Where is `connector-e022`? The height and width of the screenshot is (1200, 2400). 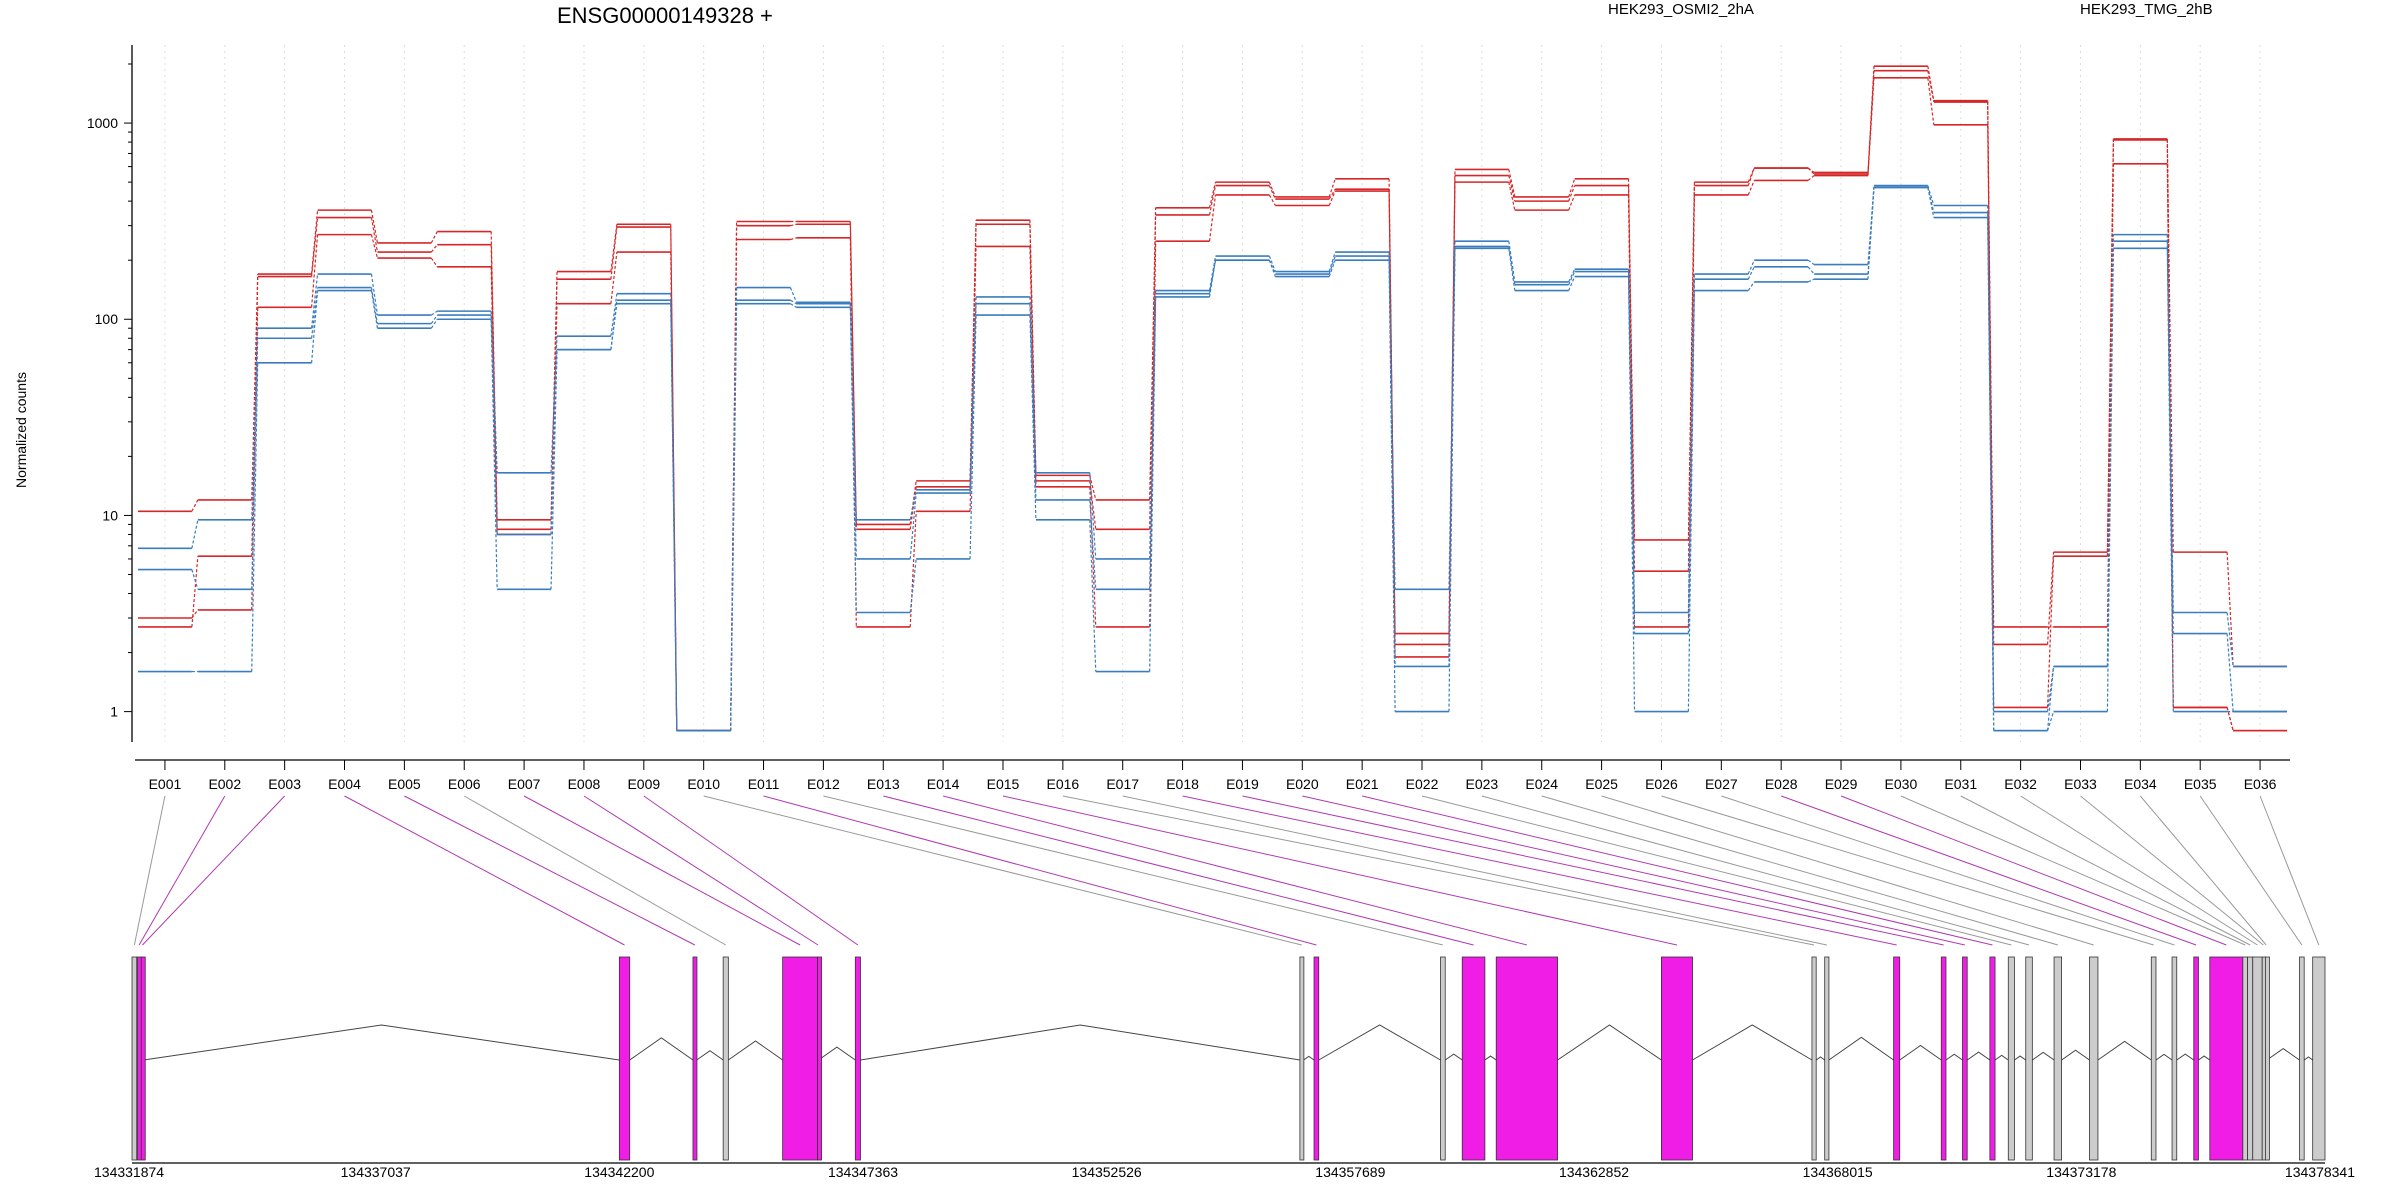 connector-e022 is located at coordinates (1716, 870).